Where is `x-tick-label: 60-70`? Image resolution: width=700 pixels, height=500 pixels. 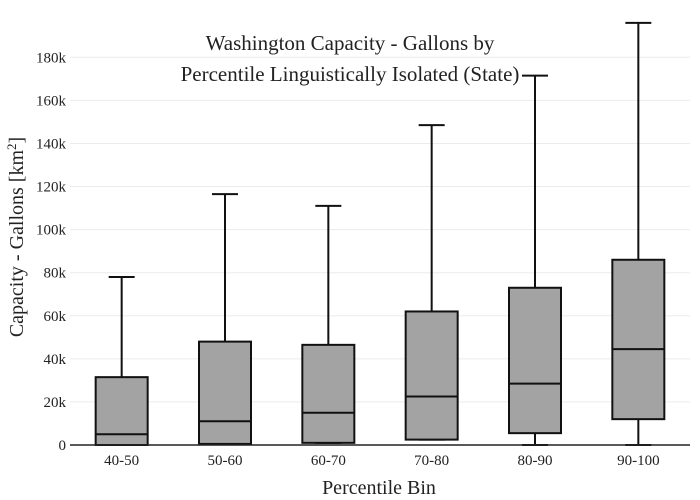 x-tick-label: 60-70 is located at coordinates (328, 461).